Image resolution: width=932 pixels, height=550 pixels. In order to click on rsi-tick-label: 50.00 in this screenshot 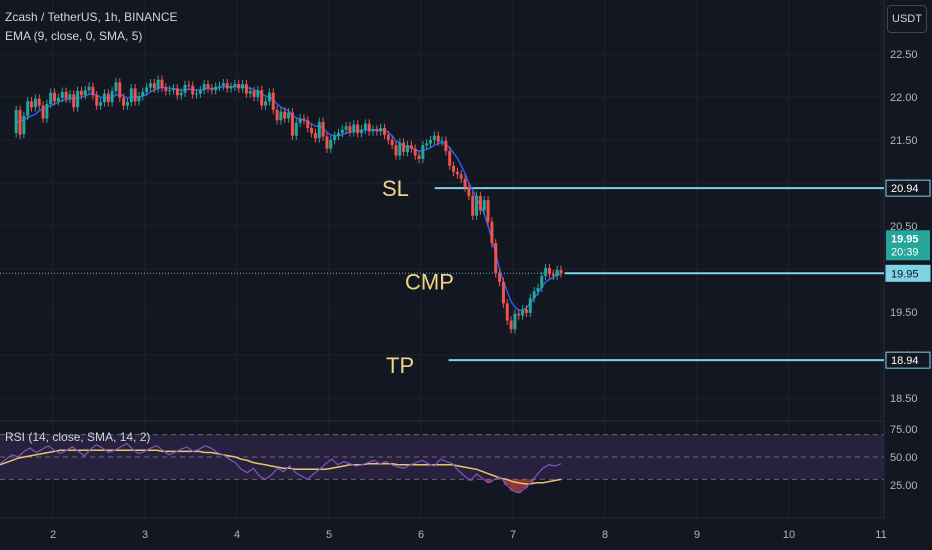, I will do `click(904, 458)`.